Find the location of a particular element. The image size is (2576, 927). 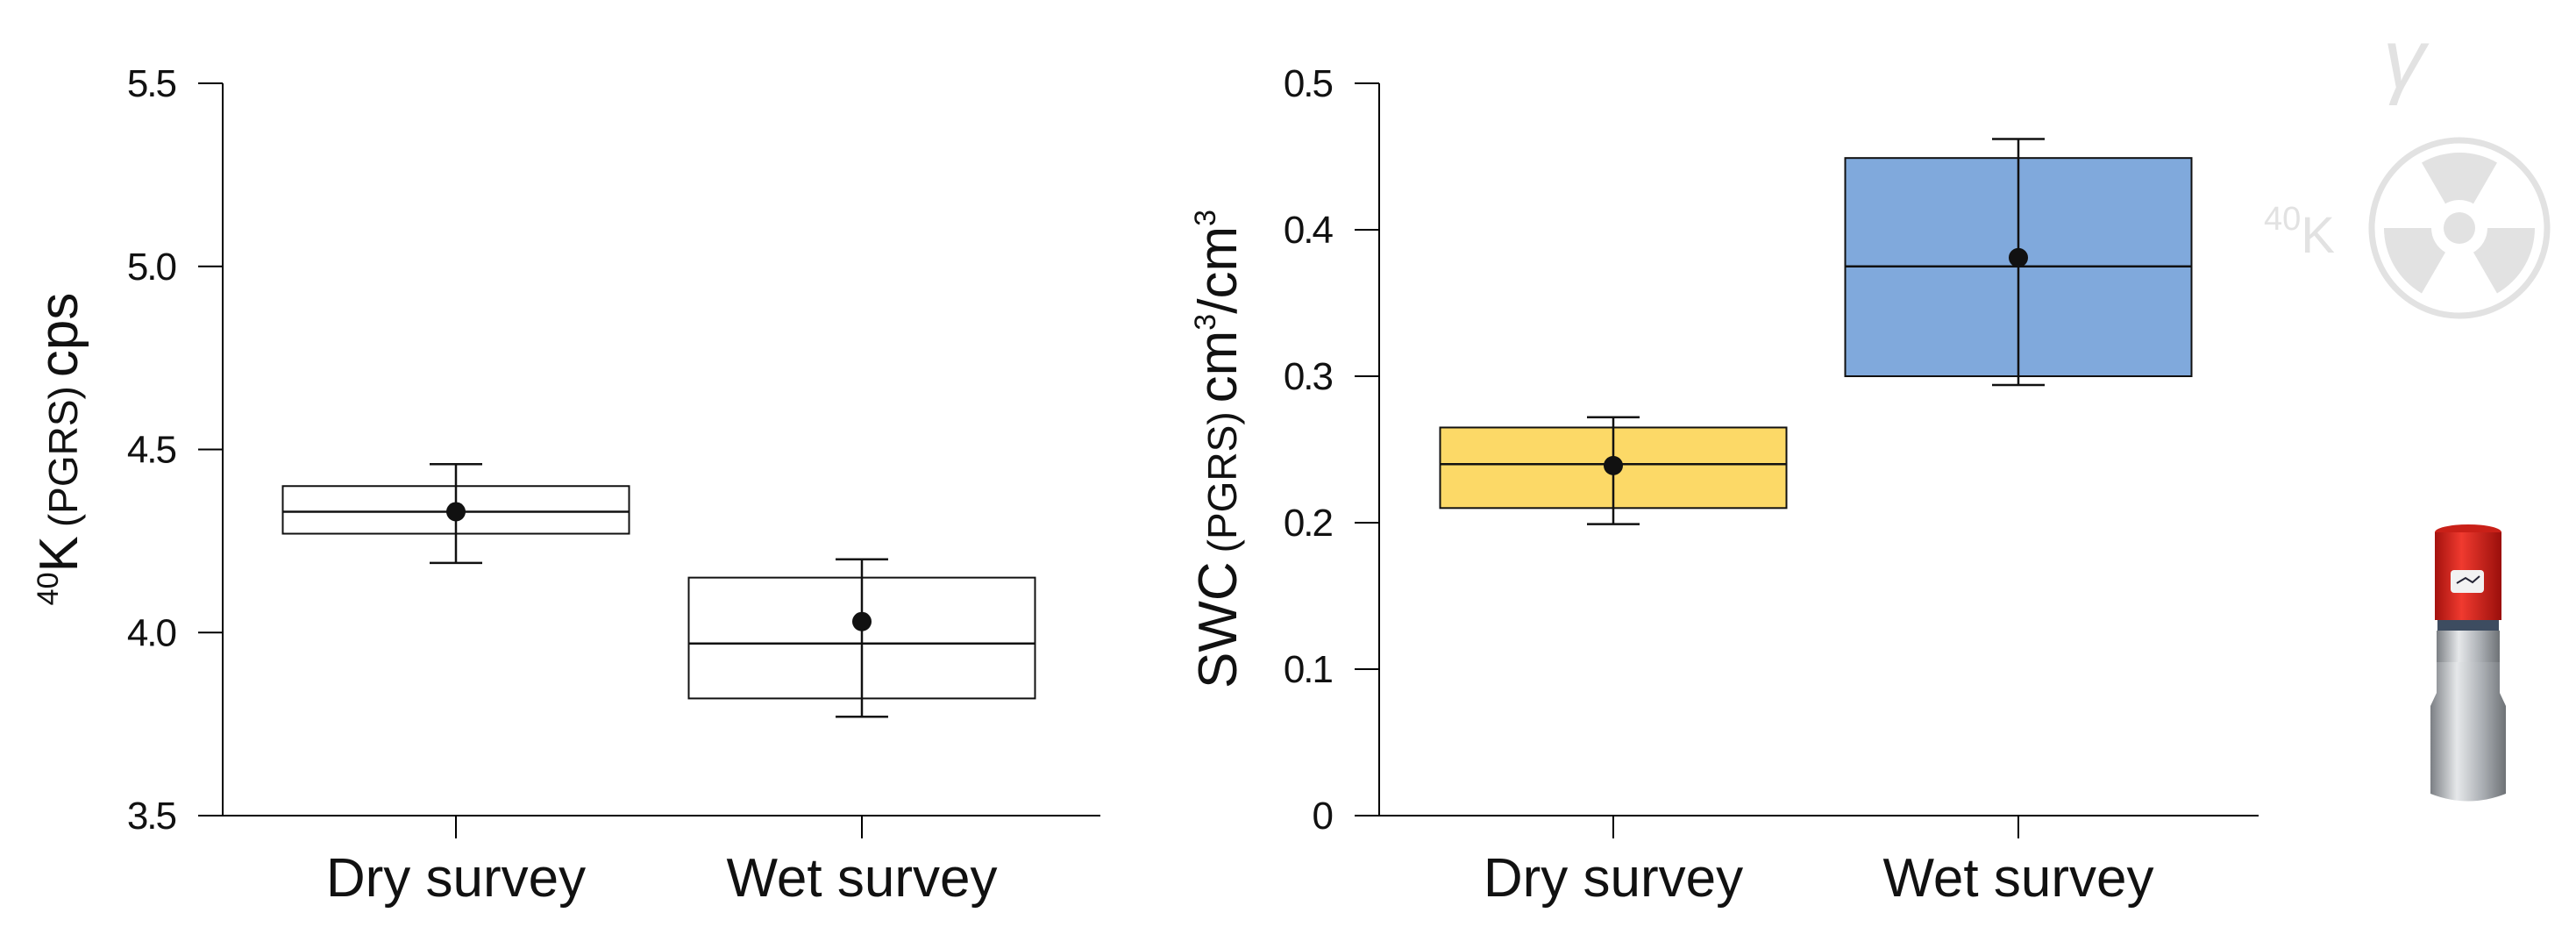

y-tick-label: 5.5 is located at coordinates (151, 84).